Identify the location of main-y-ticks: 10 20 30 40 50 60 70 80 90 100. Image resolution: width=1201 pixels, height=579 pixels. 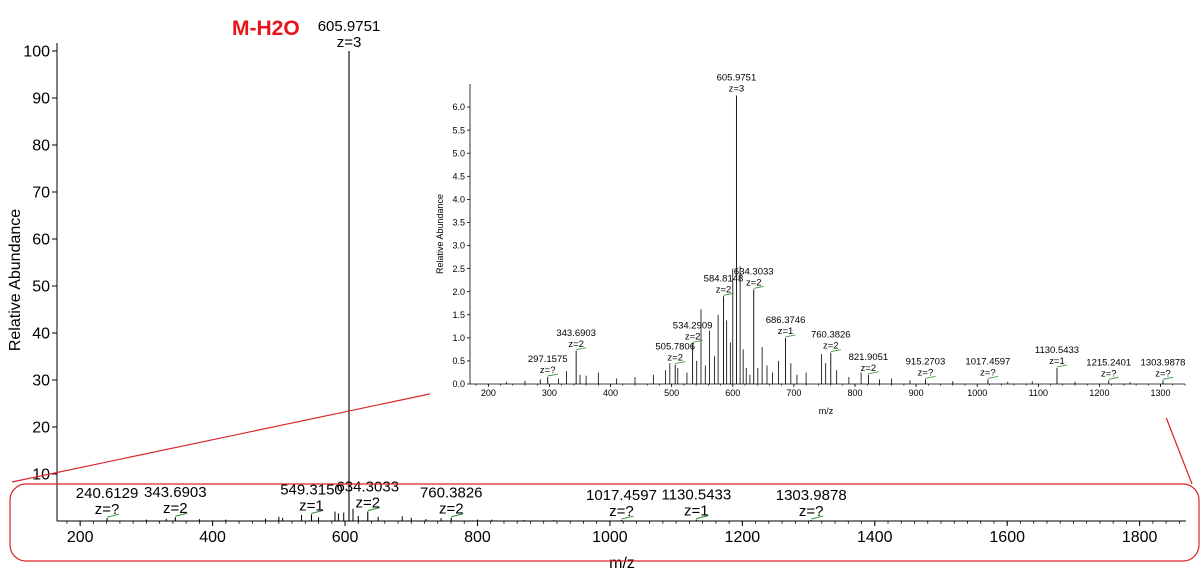
(40, 264).